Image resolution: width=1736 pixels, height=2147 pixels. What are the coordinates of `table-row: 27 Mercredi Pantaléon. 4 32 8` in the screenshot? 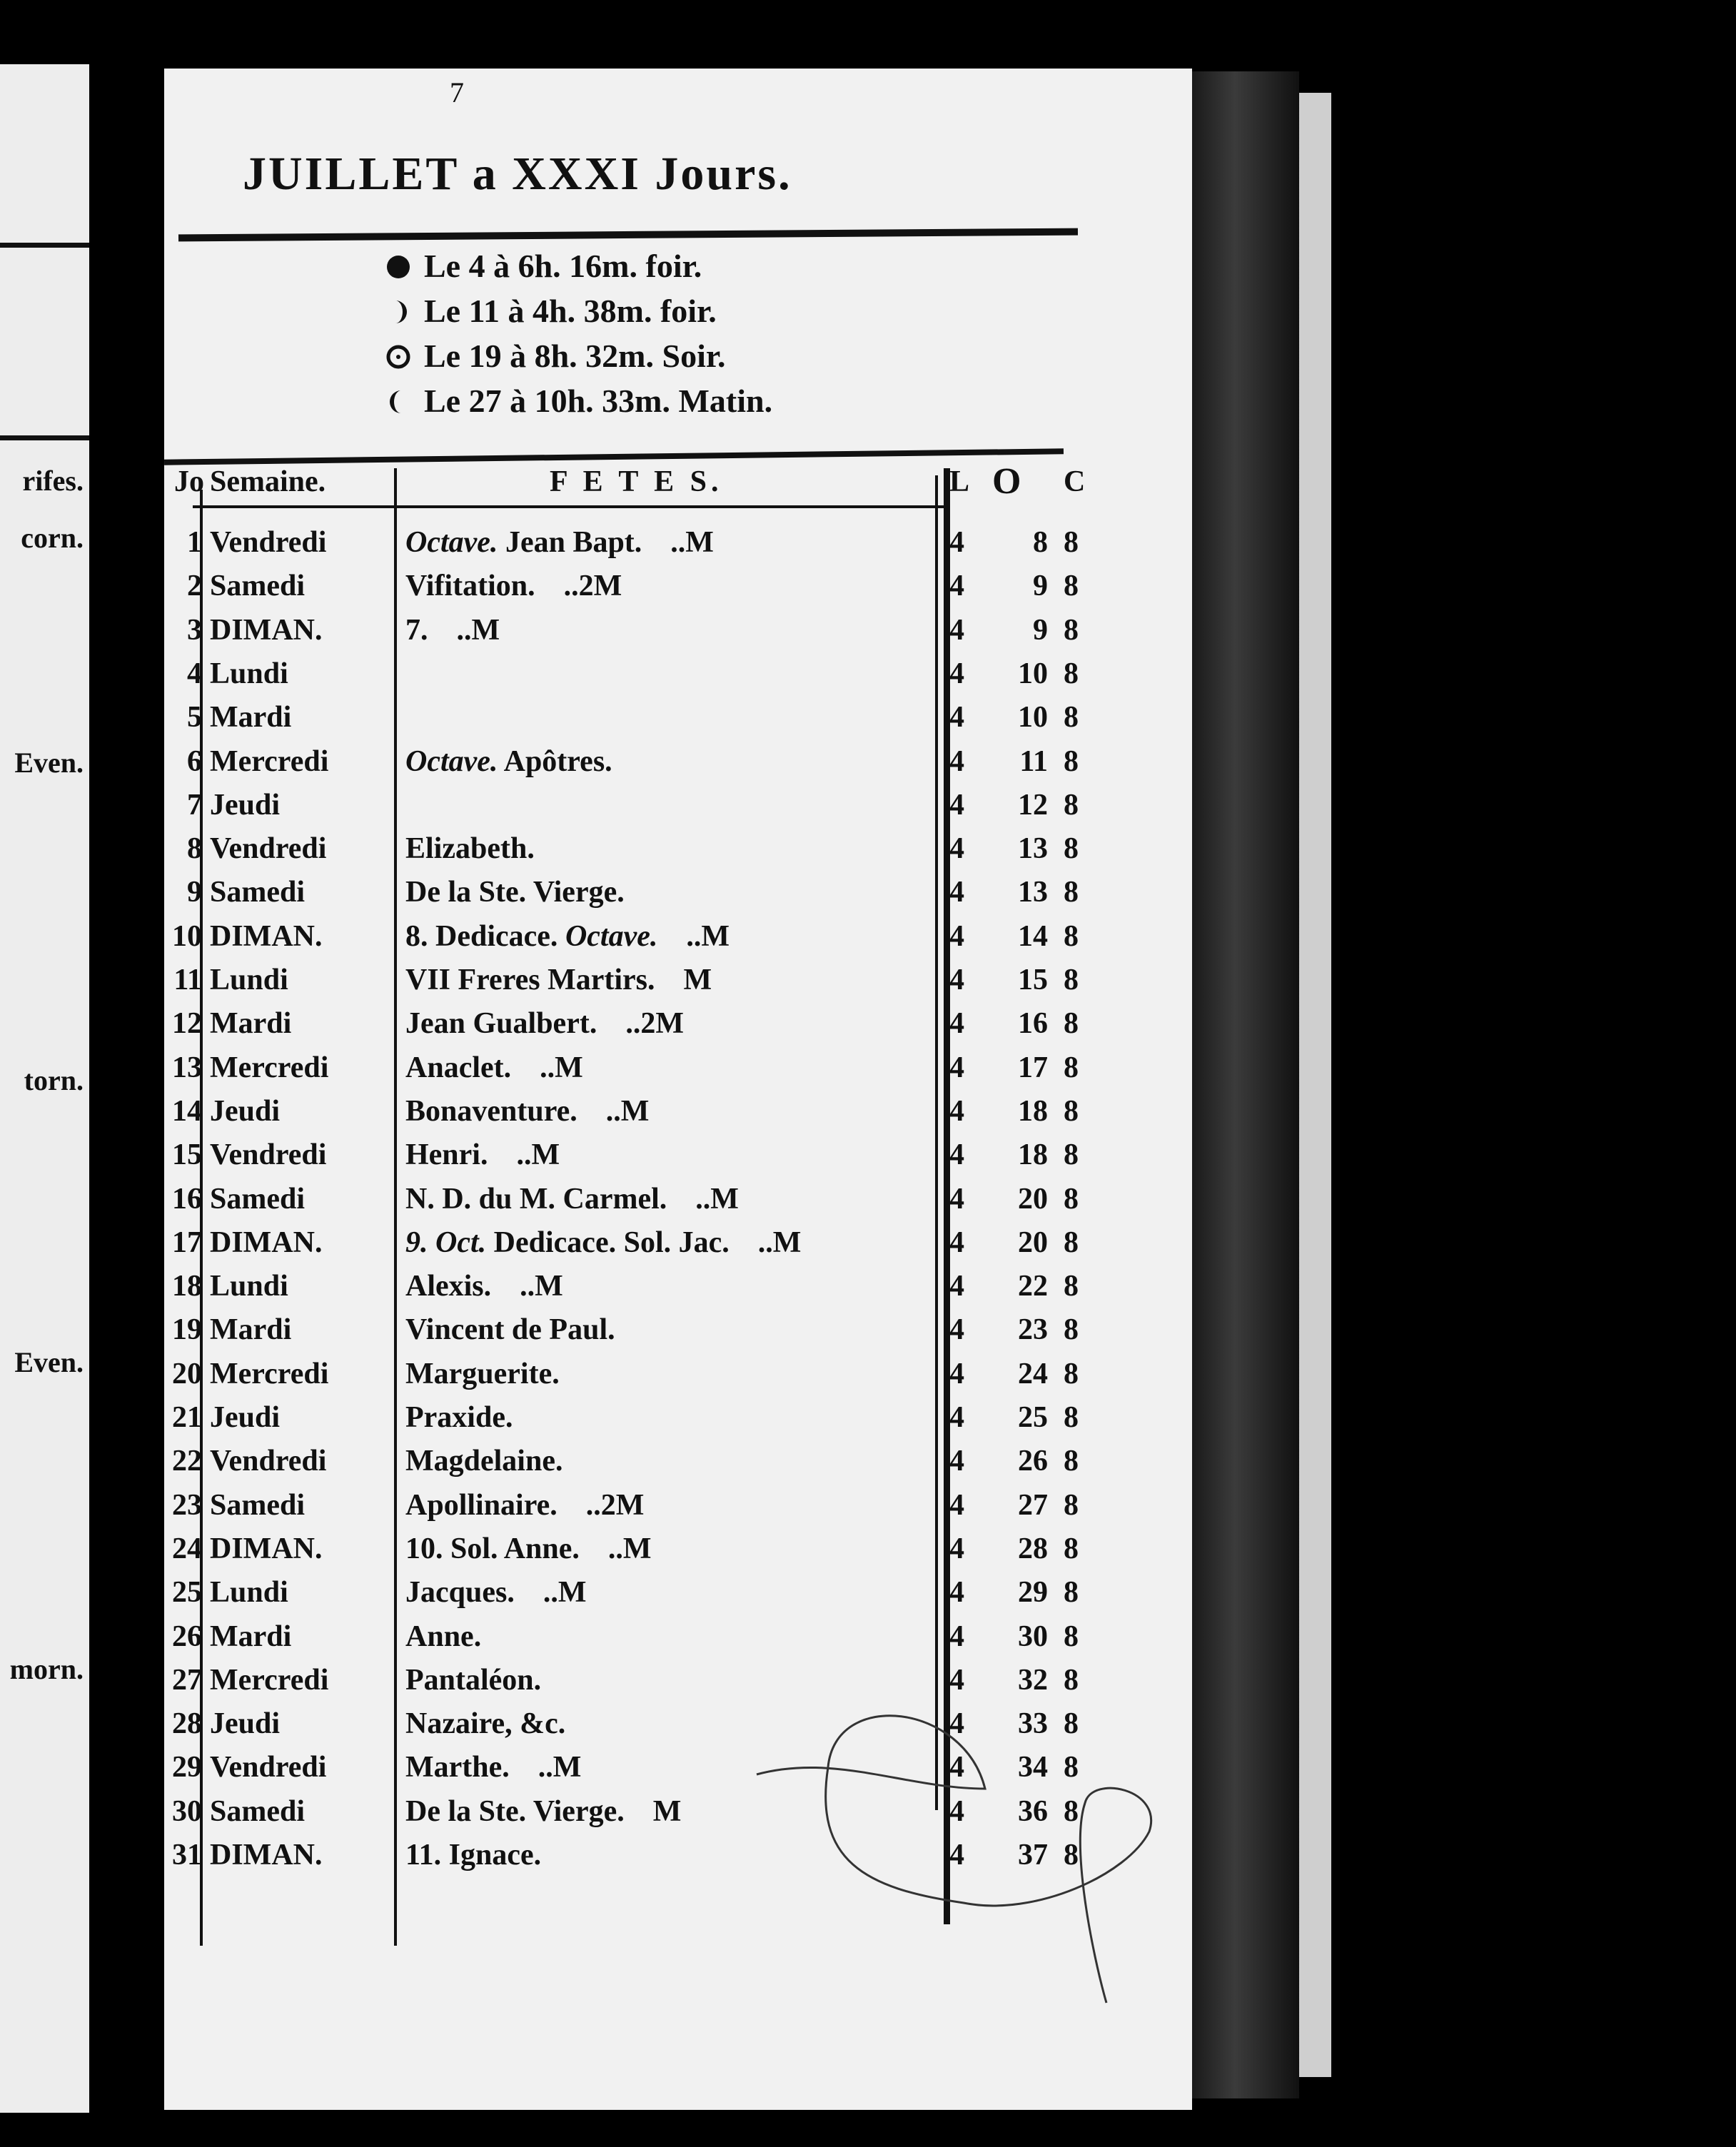 It's located at (678, 1685).